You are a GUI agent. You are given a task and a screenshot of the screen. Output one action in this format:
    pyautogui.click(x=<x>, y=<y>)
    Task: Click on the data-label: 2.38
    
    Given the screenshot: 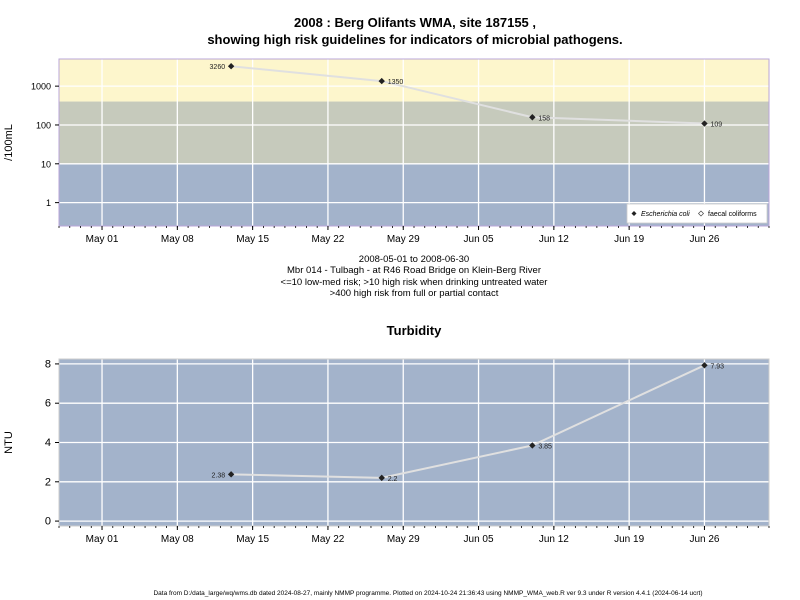 What is the action you would take?
    pyautogui.click(x=218, y=475)
    